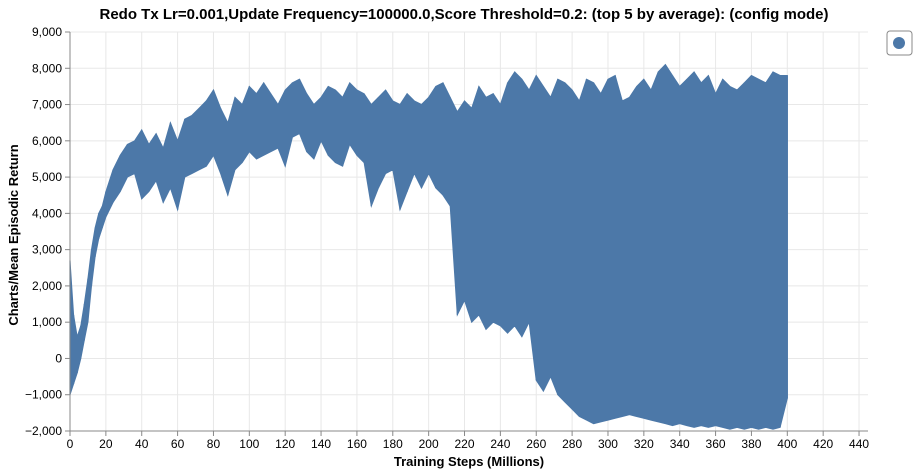 This screenshot has width=918, height=472. What do you see at coordinates (43, 395) in the screenshot?
I see `y-tick-label: −1,000` at bounding box center [43, 395].